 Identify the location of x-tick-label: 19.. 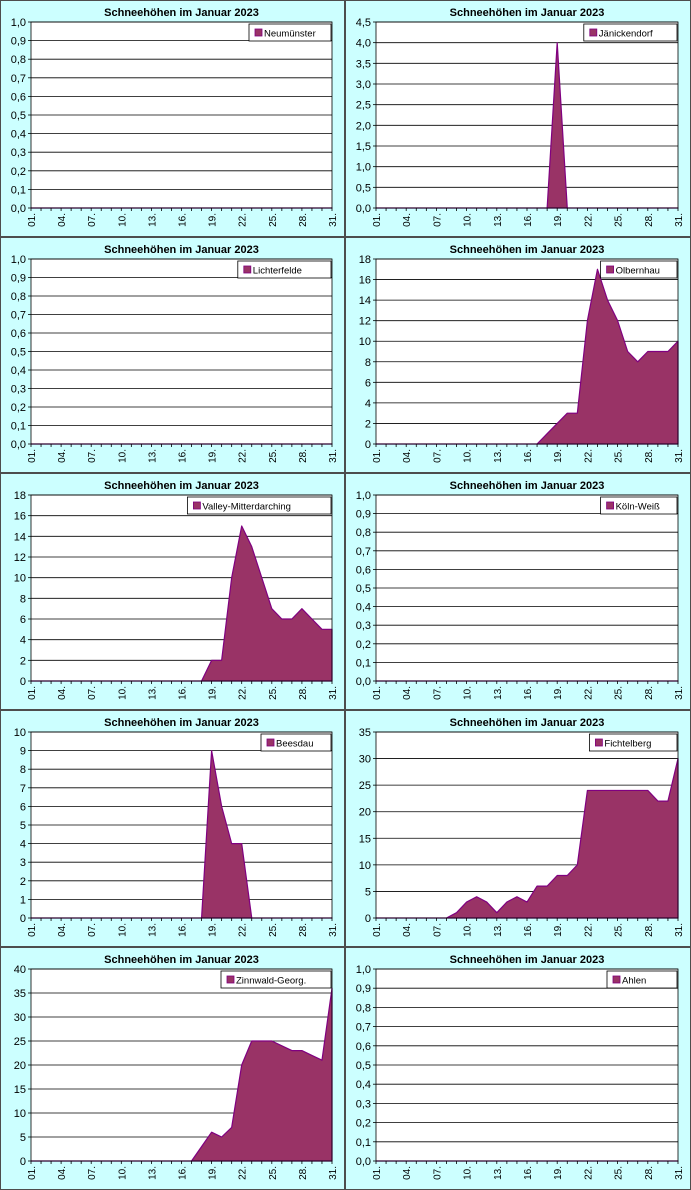
(213, 220).